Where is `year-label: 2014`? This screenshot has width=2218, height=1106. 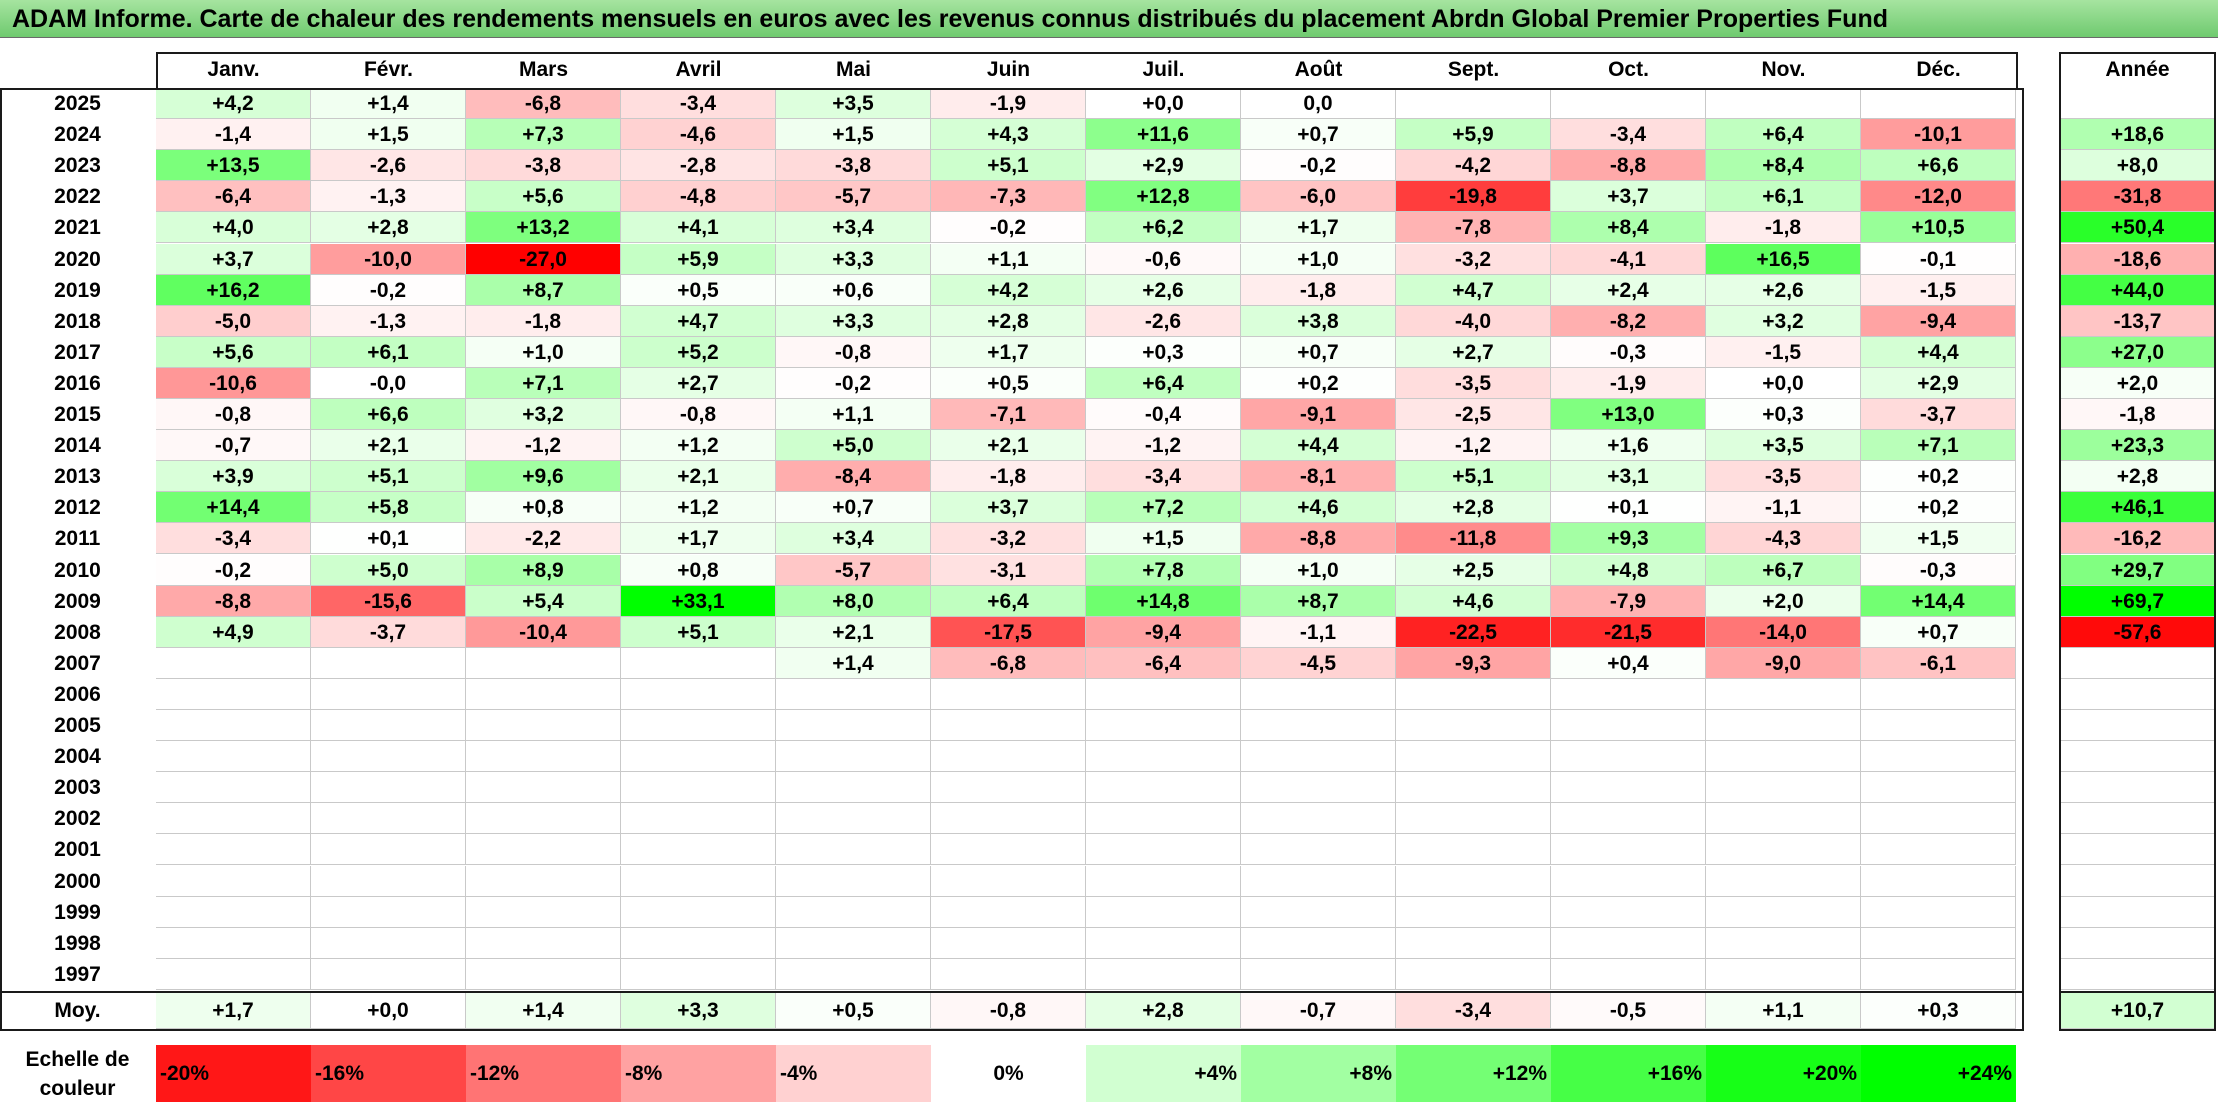
year-label: 2014 is located at coordinates (77, 446).